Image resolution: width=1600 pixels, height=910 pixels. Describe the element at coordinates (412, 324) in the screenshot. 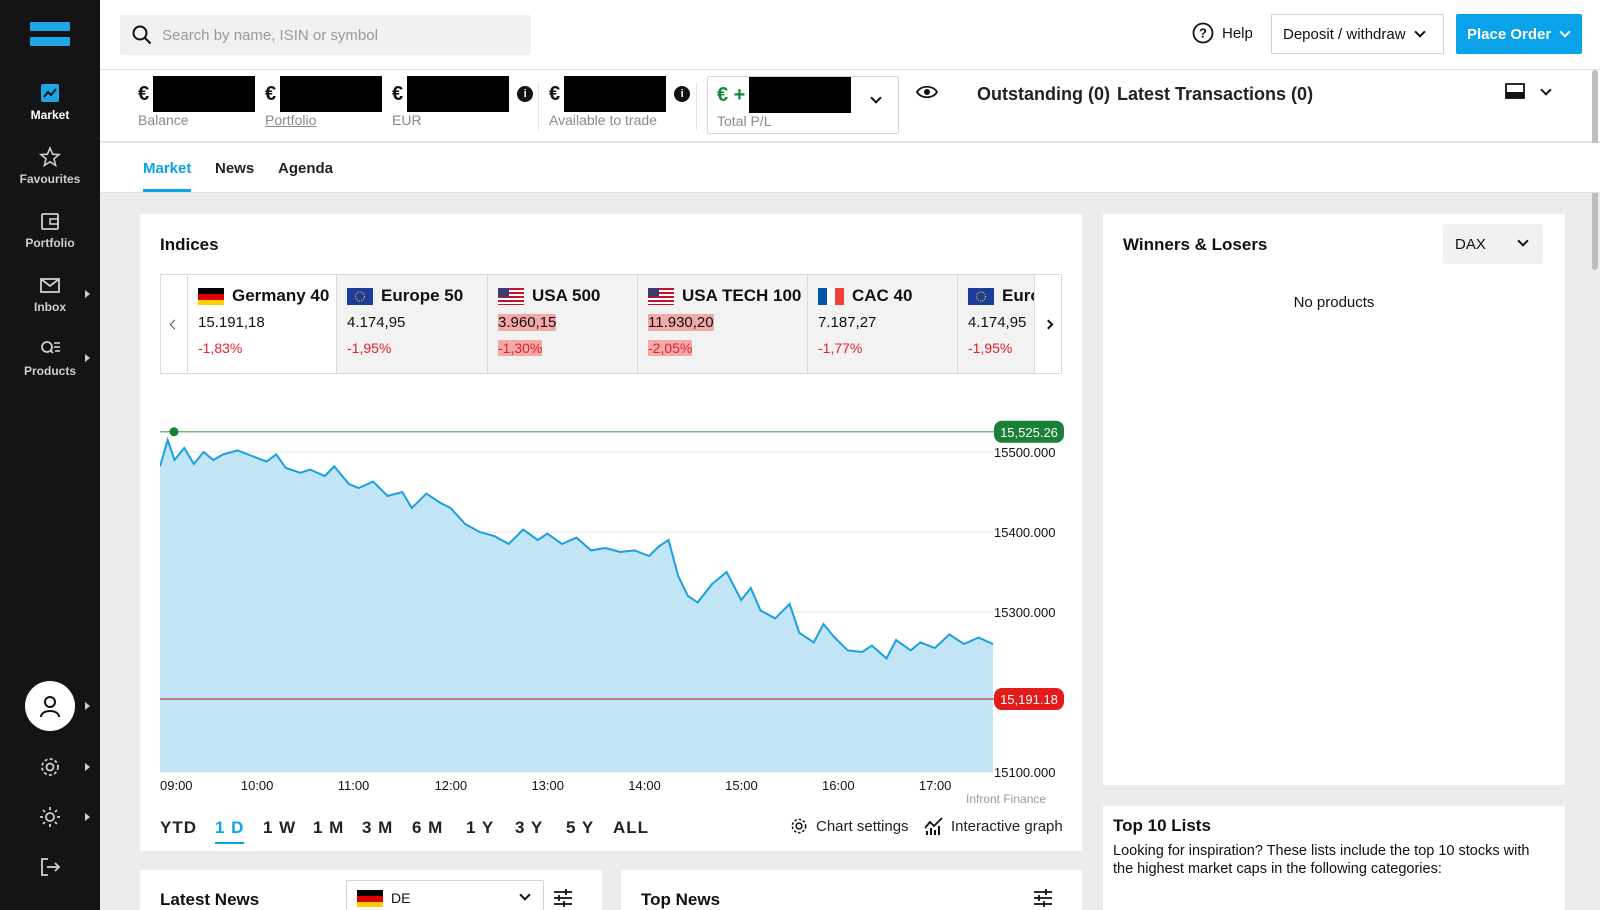

I see `index-tile: Europe 50 4.174,95 -1,95%` at that location.